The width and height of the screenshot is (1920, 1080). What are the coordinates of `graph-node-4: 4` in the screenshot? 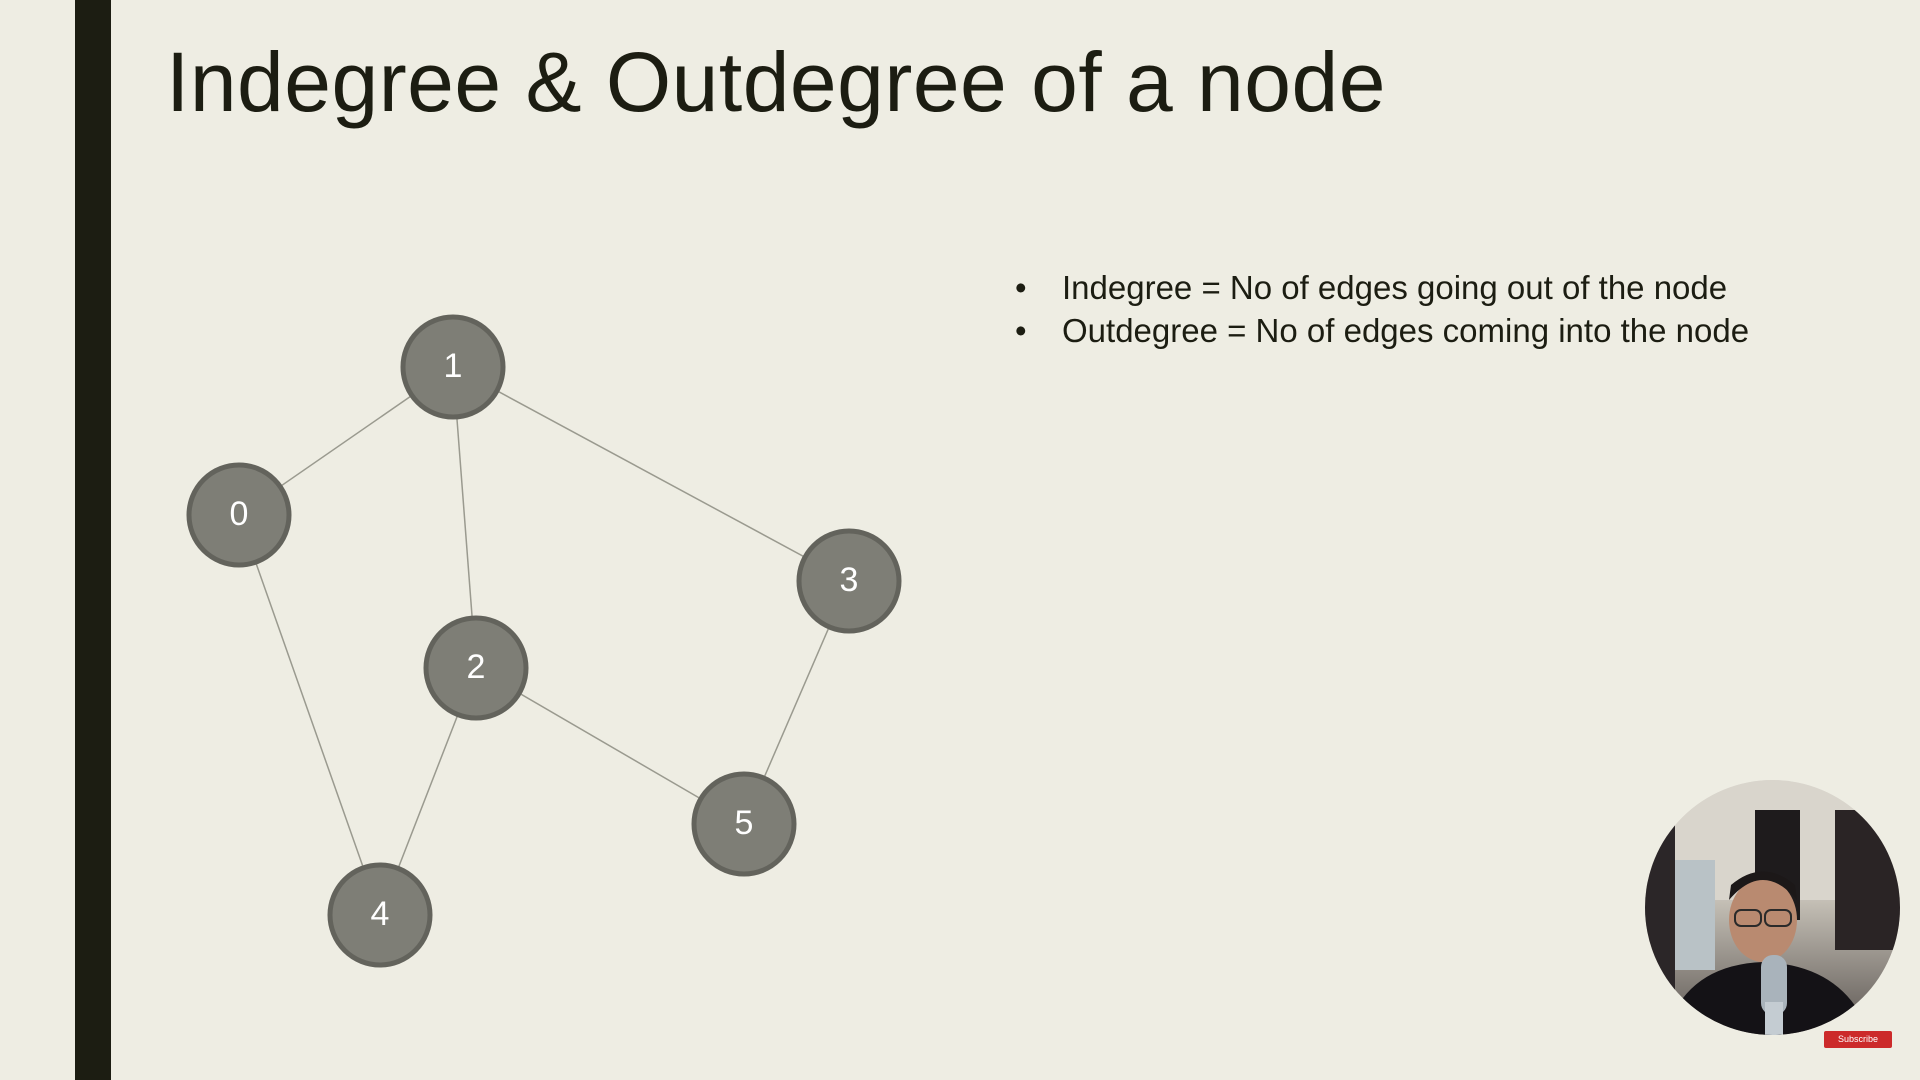 It's located at (380, 915).